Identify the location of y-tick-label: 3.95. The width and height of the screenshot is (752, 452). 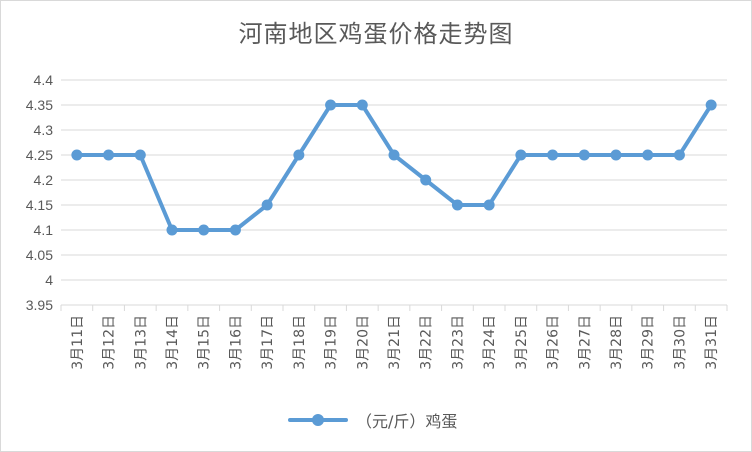
(39, 305).